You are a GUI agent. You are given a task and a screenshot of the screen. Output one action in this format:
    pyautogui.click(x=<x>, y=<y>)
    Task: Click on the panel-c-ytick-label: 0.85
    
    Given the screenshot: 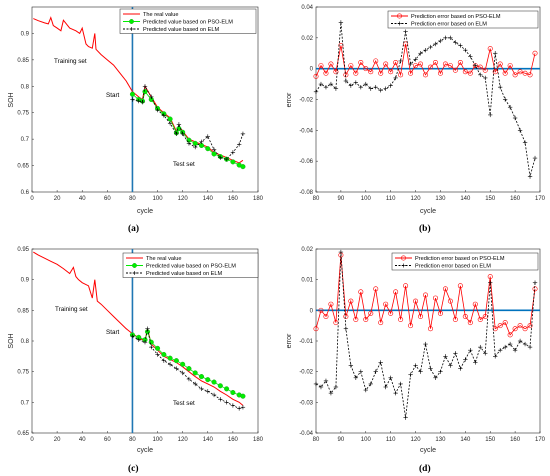 What is the action you would take?
    pyautogui.click(x=23, y=311)
    